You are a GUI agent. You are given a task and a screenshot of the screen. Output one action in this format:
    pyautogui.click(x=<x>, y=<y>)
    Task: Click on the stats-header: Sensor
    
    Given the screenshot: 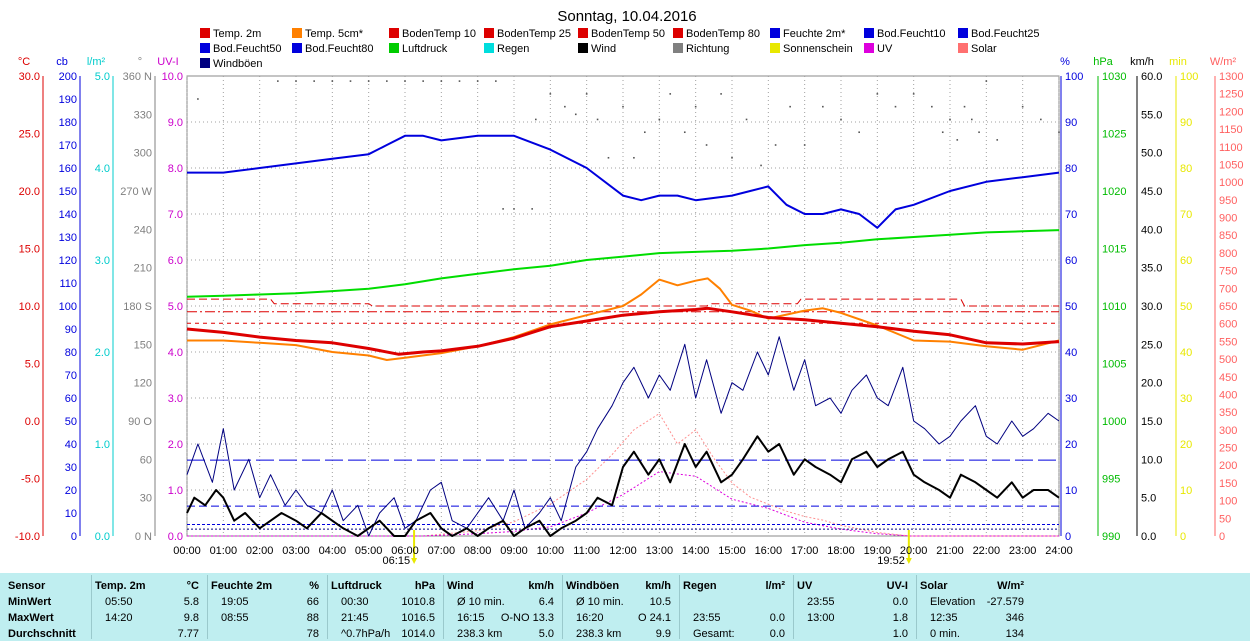 What is the action you would take?
    pyautogui.click(x=27, y=586)
    